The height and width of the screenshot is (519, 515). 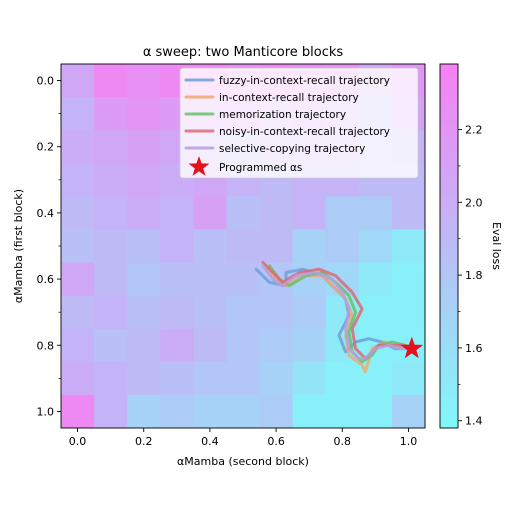 What do you see at coordinates (292, 149) in the screenshot?
I see `legend-entry: selective-copying trajectory` at bounding box center [292, 149].